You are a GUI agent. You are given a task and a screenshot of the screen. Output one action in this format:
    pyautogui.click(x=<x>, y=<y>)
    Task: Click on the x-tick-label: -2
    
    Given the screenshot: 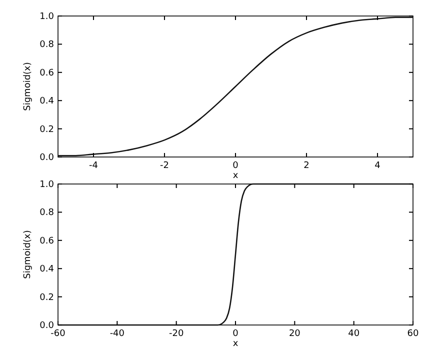 What is the action you would take?
    pyautogui.click(x=164, y=166)
    